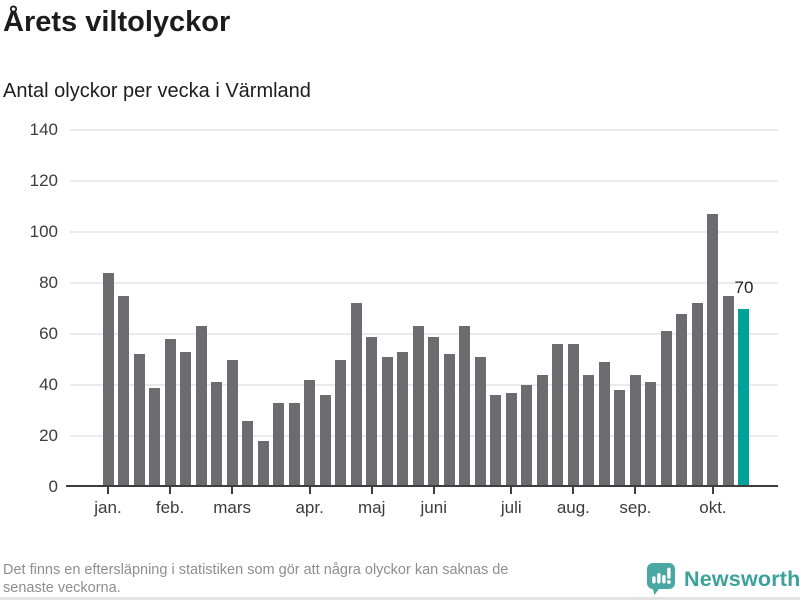 The height and width of the screenshot is (600, 800). What do you see at coordinates (661, 579) in the screenshot?
I see `newsworthy-bubble-icon` at bounding box center [661, 579].